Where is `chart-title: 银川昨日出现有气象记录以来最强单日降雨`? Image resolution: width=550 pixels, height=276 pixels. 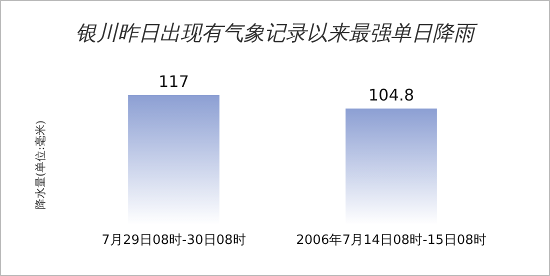
chart-title: 银川昨日出现有气象记录以来最强单日降雨 is located at coordinates (277, 33).